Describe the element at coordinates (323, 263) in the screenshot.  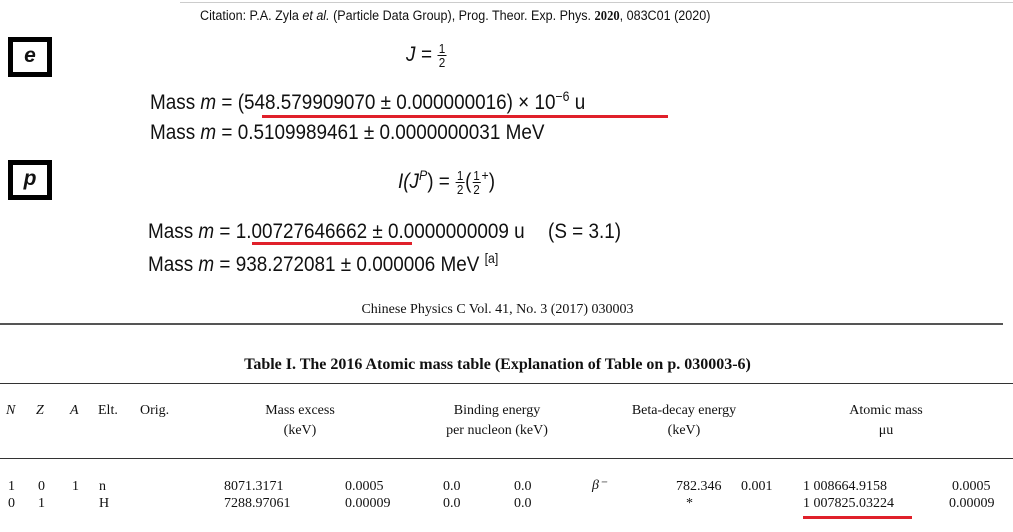
I see `proton-mass-mev: Mass m = 938.272081 ± 0.000006 MeV [a]` at that location.